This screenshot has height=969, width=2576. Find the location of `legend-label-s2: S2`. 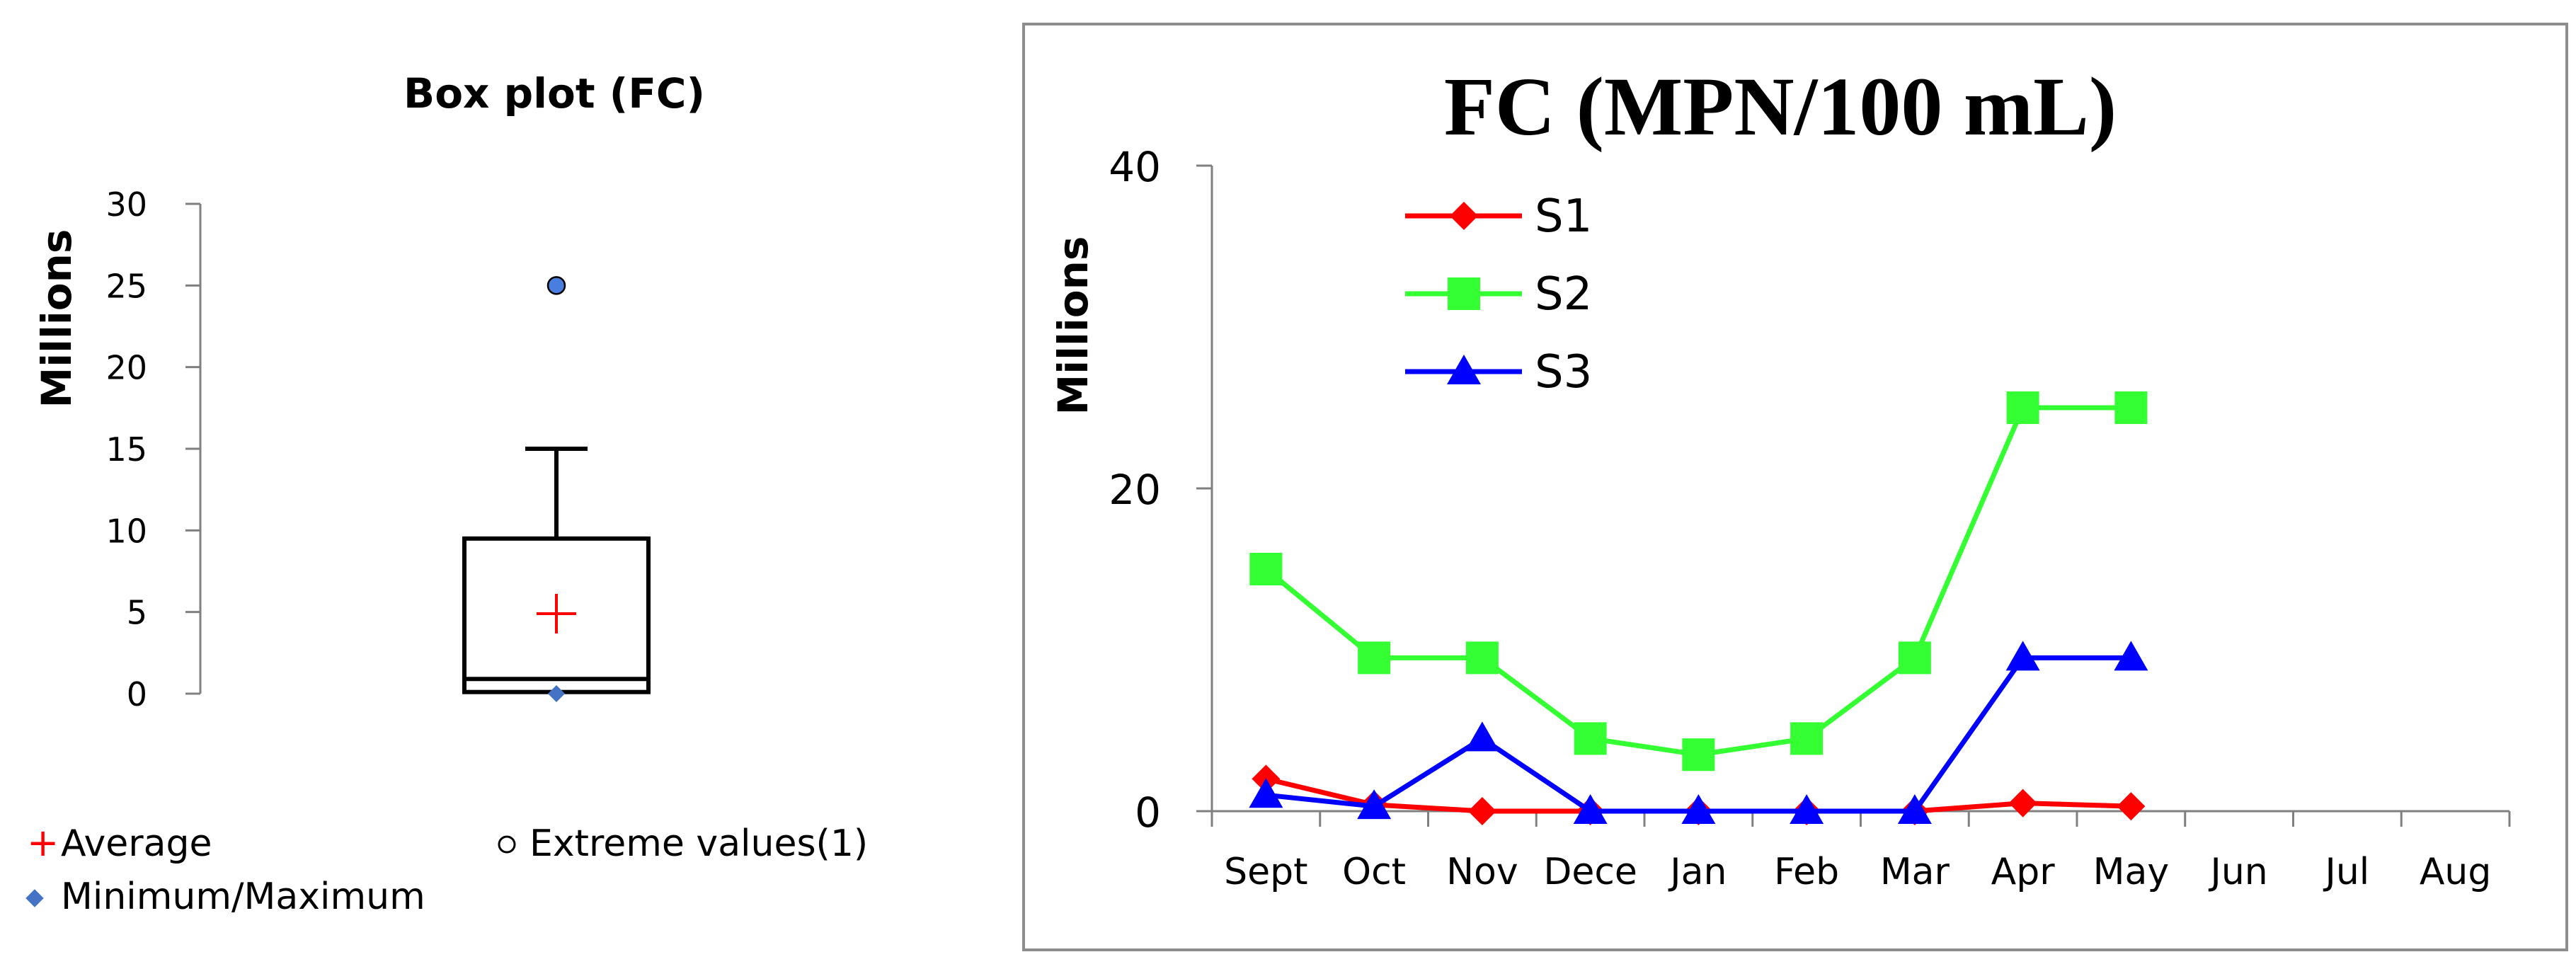

legend-label-s2: S2 is located at coordinates (1563, 294).